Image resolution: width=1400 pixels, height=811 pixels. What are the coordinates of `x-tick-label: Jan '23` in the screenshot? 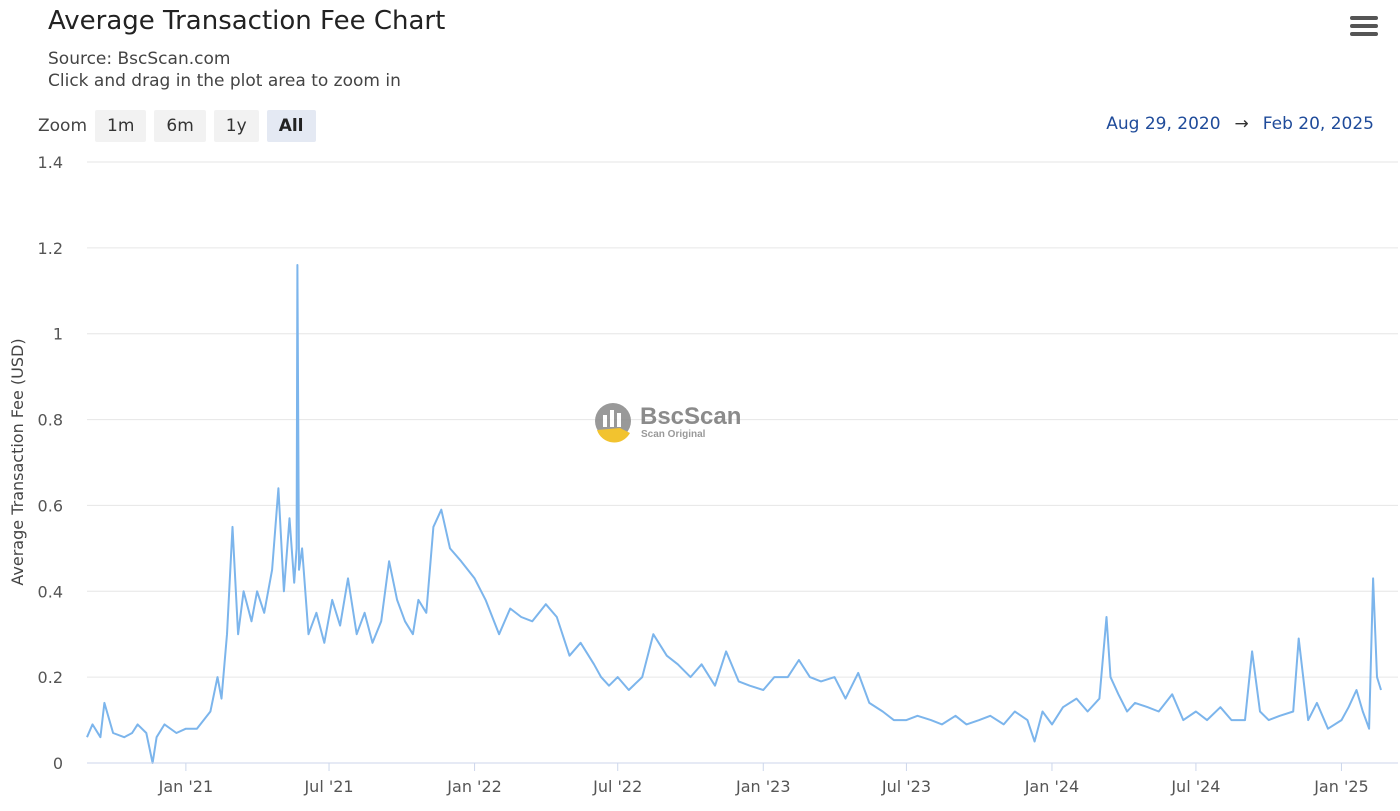 It's located at (763, 786).